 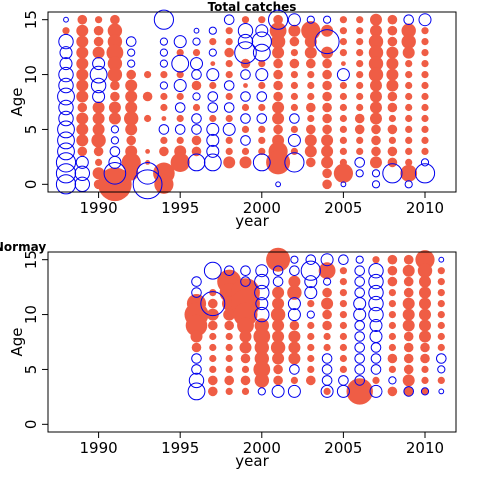 What do you see at coordinates (31, 74) in the screenshot?
I see `y-tick-label: 10` at bounding box center [31, 74].